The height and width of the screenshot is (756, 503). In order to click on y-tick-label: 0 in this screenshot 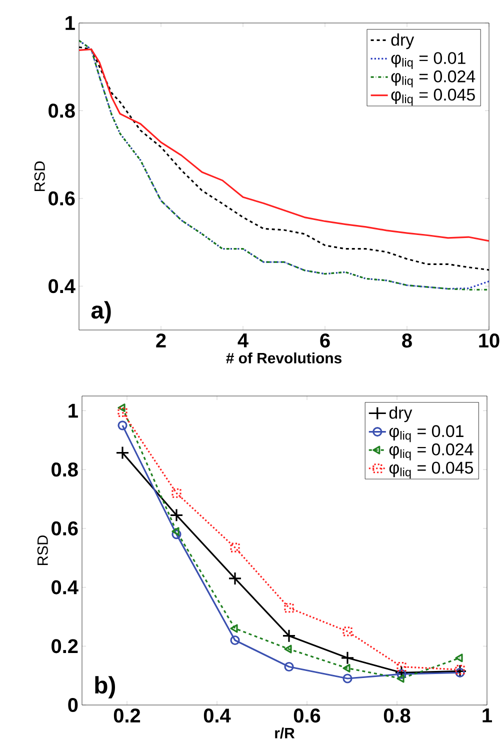, I will do `click(73, 705)`.